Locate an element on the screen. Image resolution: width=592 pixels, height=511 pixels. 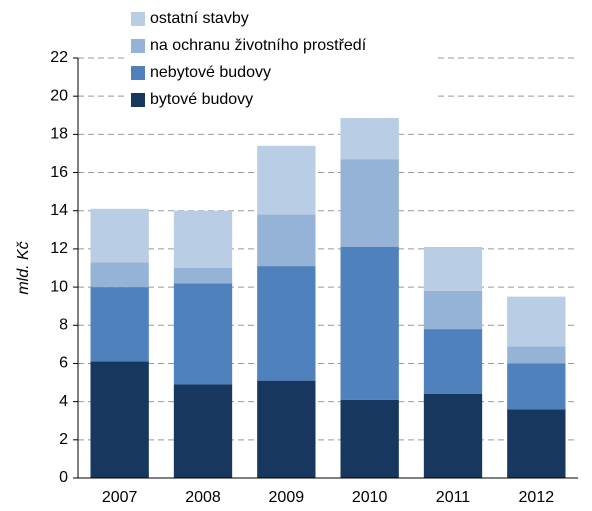
y-tick-label: 10 is located at coordinates (59, 286).